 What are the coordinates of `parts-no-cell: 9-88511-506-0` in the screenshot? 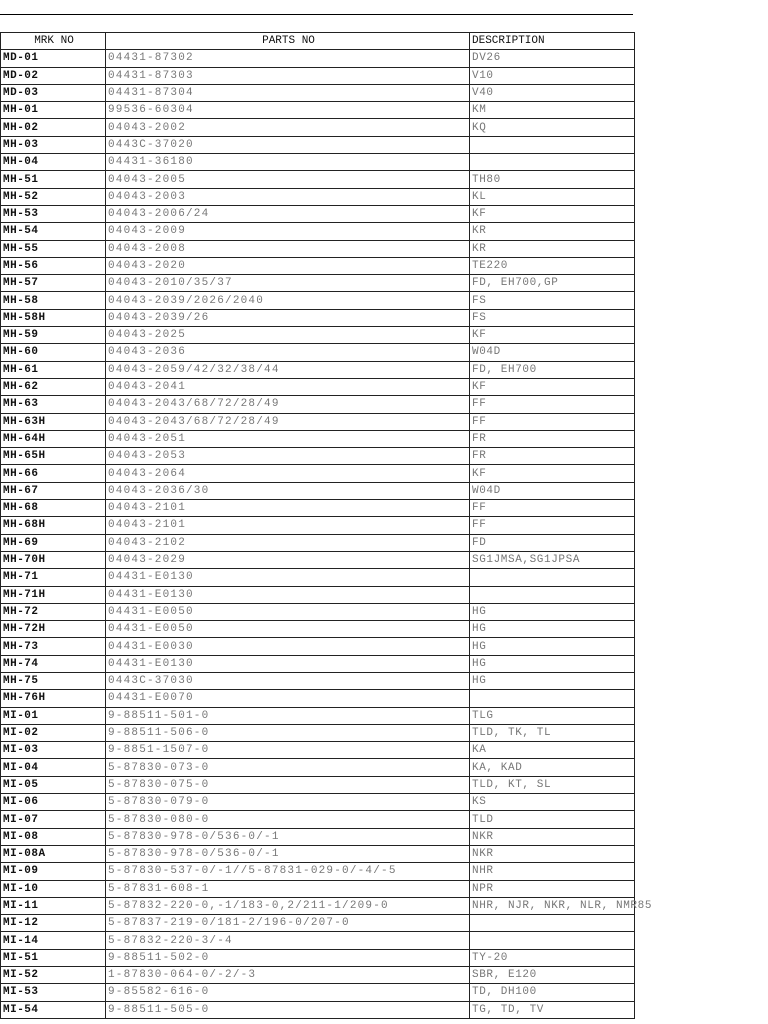 It's located at (287, 733).